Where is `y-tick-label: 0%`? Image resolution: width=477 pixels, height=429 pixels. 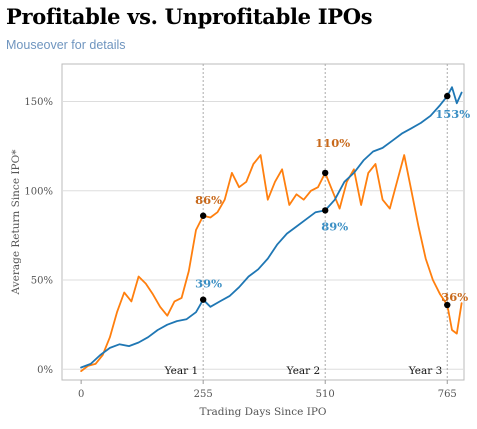
y-tick-label: 0% is located at coordinates (45, 370).